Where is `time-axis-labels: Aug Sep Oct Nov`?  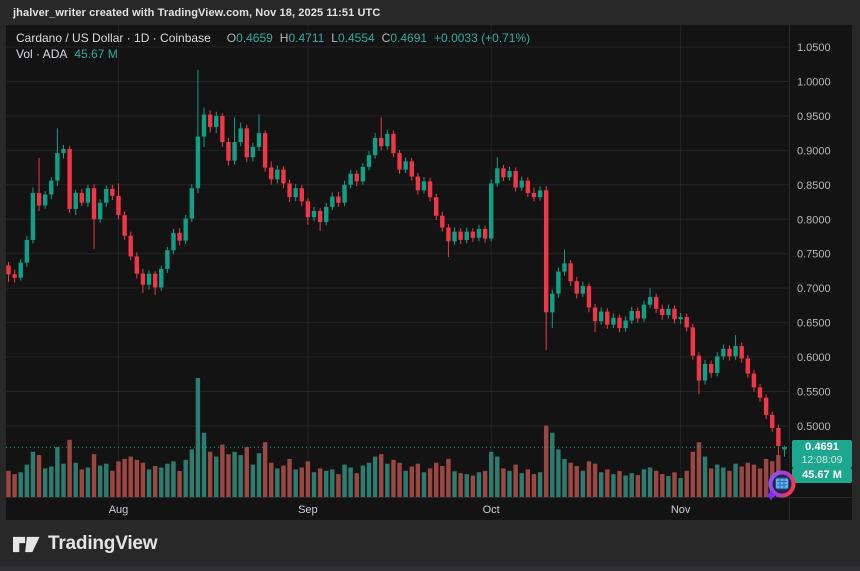 time-axis-labels: Aug Sep Oct Nov is located at coordinates (400, 510).